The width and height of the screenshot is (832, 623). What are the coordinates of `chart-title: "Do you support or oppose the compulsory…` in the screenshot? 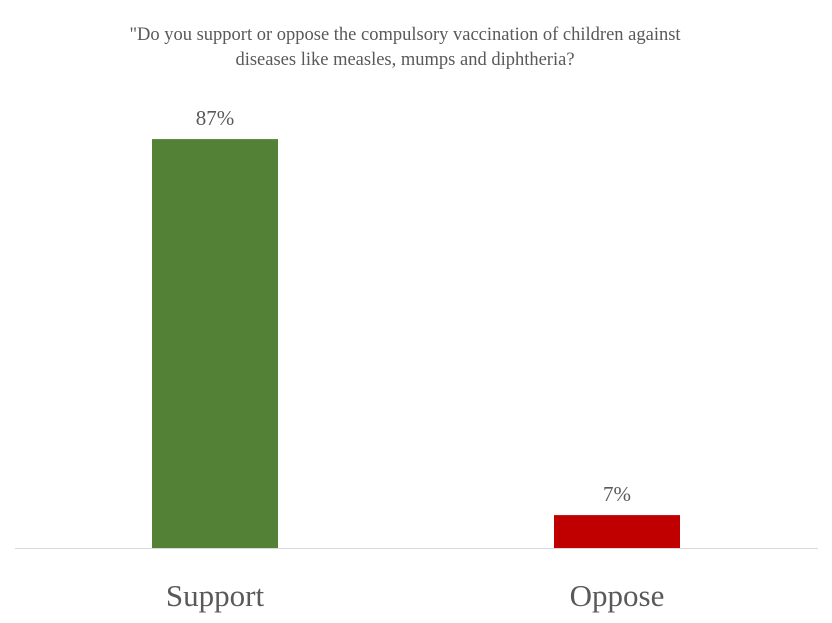 It's located at (405, 48).